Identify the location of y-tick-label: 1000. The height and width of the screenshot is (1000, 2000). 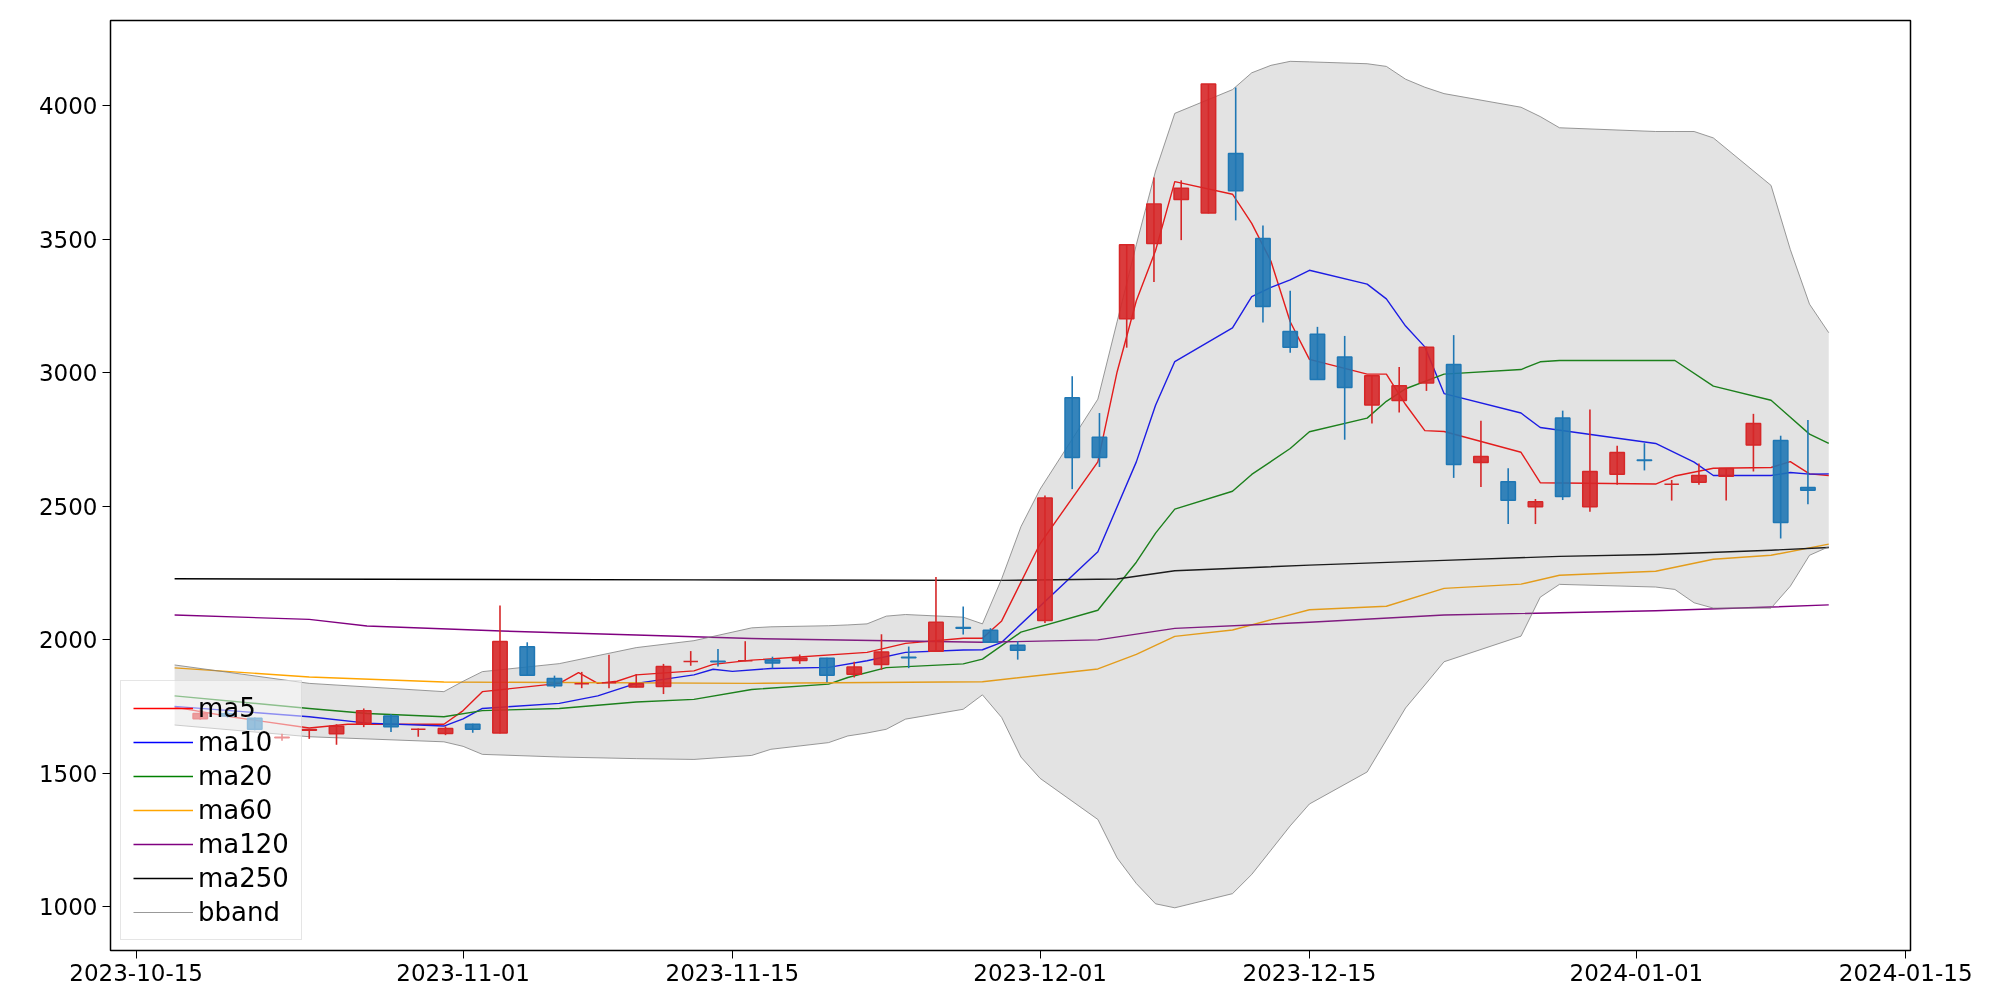
(68, 906).